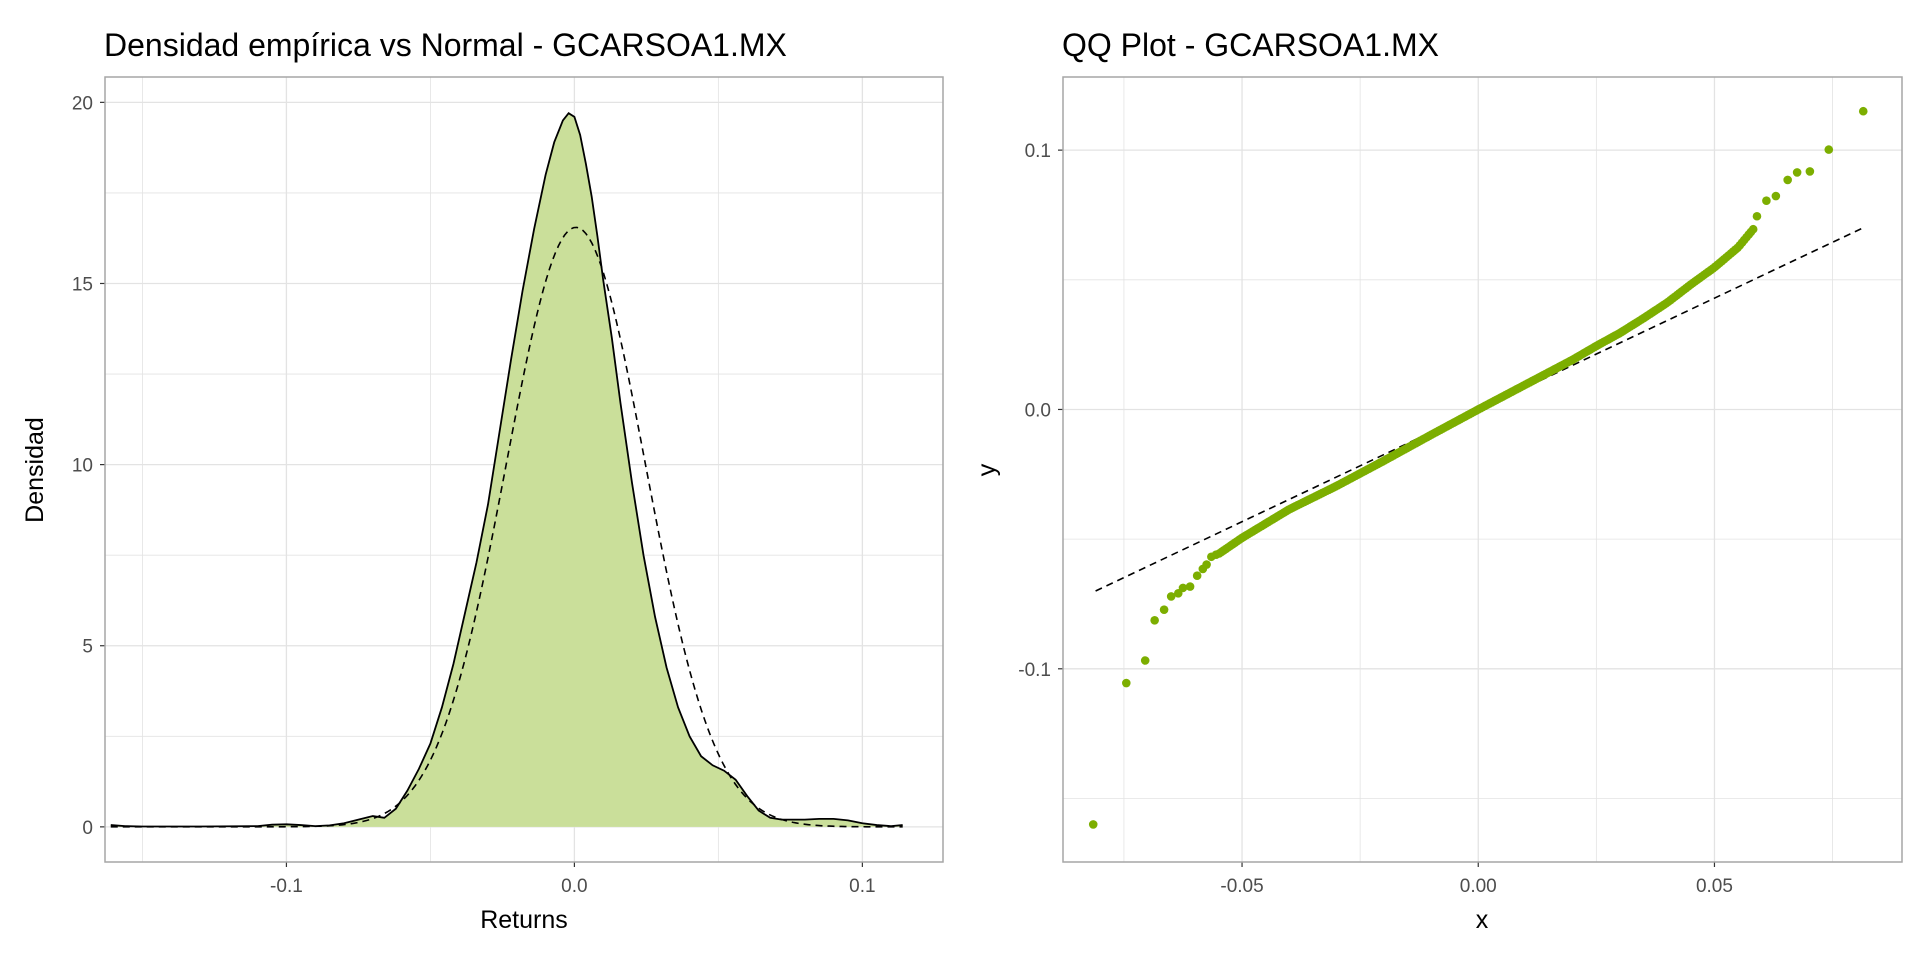  I want to click on y-tick-label: 0, so click(87, 828).